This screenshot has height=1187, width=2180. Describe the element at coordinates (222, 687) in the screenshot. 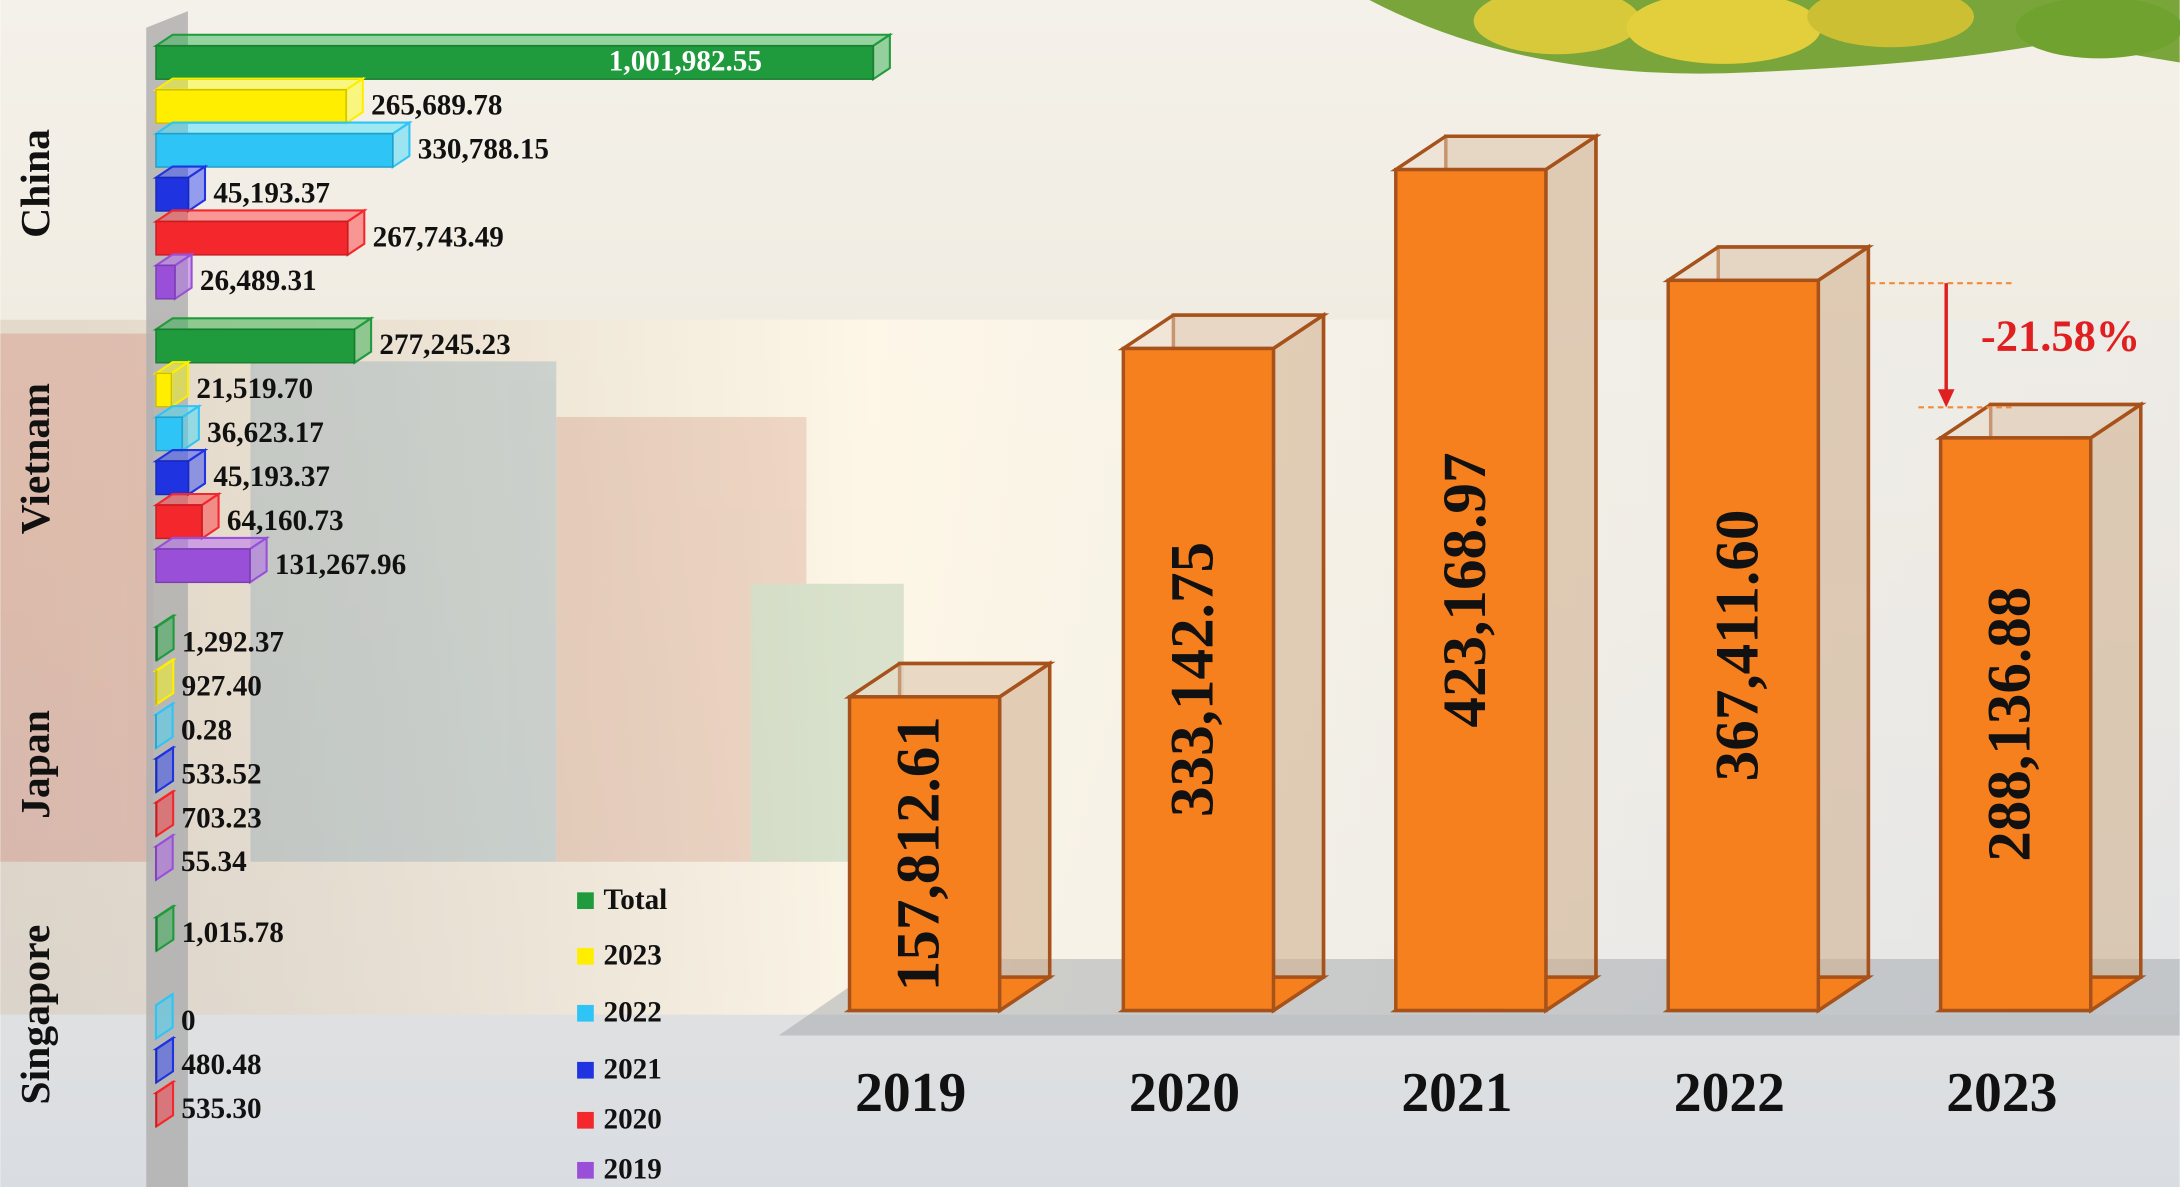

I see `bar-value-label: 927.40` at that location.